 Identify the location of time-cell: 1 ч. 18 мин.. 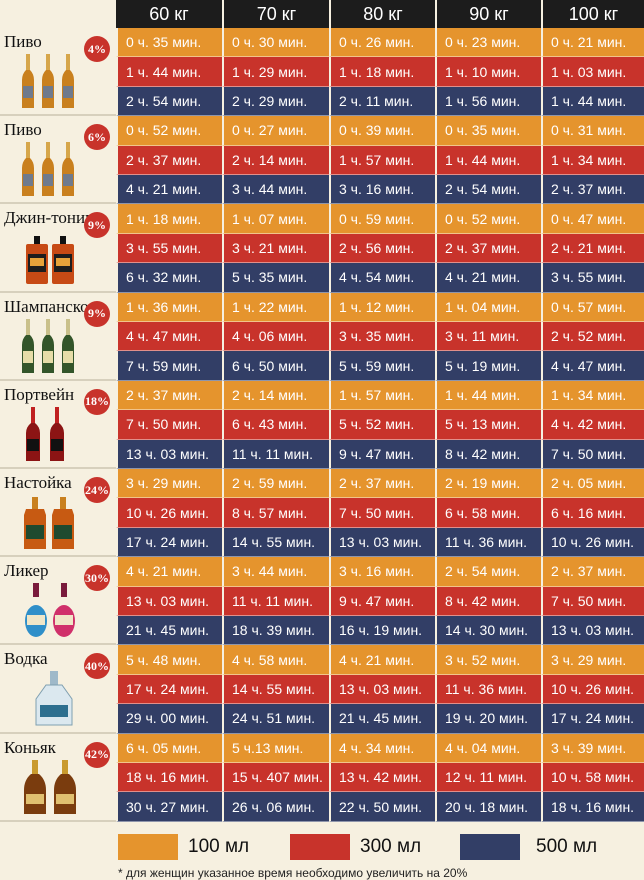
(382, 72).